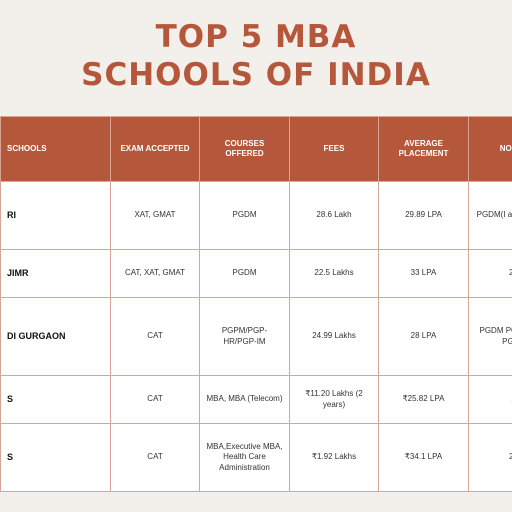 This screenshot has height=512, width=512. Describe the element at coordinates (55, 149) in the screenshot. I see `column-header: SCHOOLS` at that location.